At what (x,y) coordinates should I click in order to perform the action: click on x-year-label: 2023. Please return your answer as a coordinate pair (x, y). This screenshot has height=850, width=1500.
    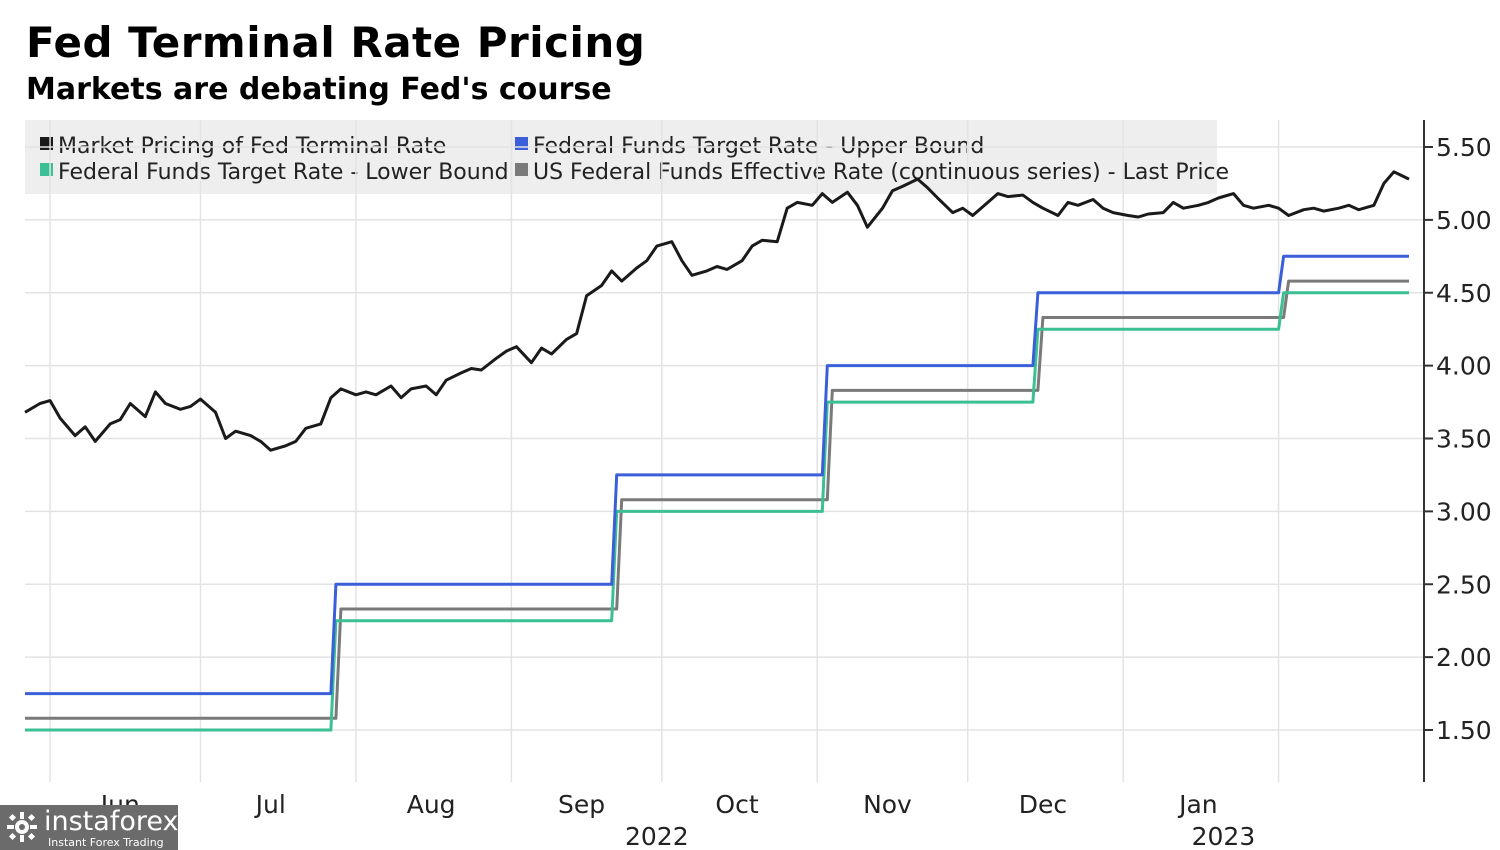
    Looking at the image, I should click on (1224, 836).